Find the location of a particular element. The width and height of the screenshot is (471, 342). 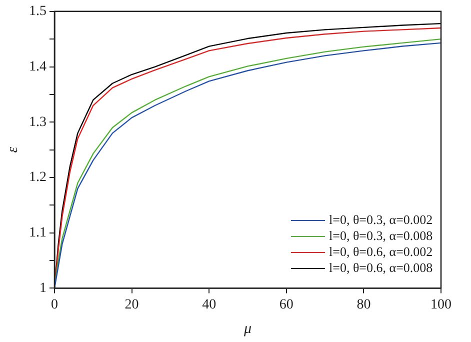

y-tick-label: 1.1 is located at coordinates (37, 233).